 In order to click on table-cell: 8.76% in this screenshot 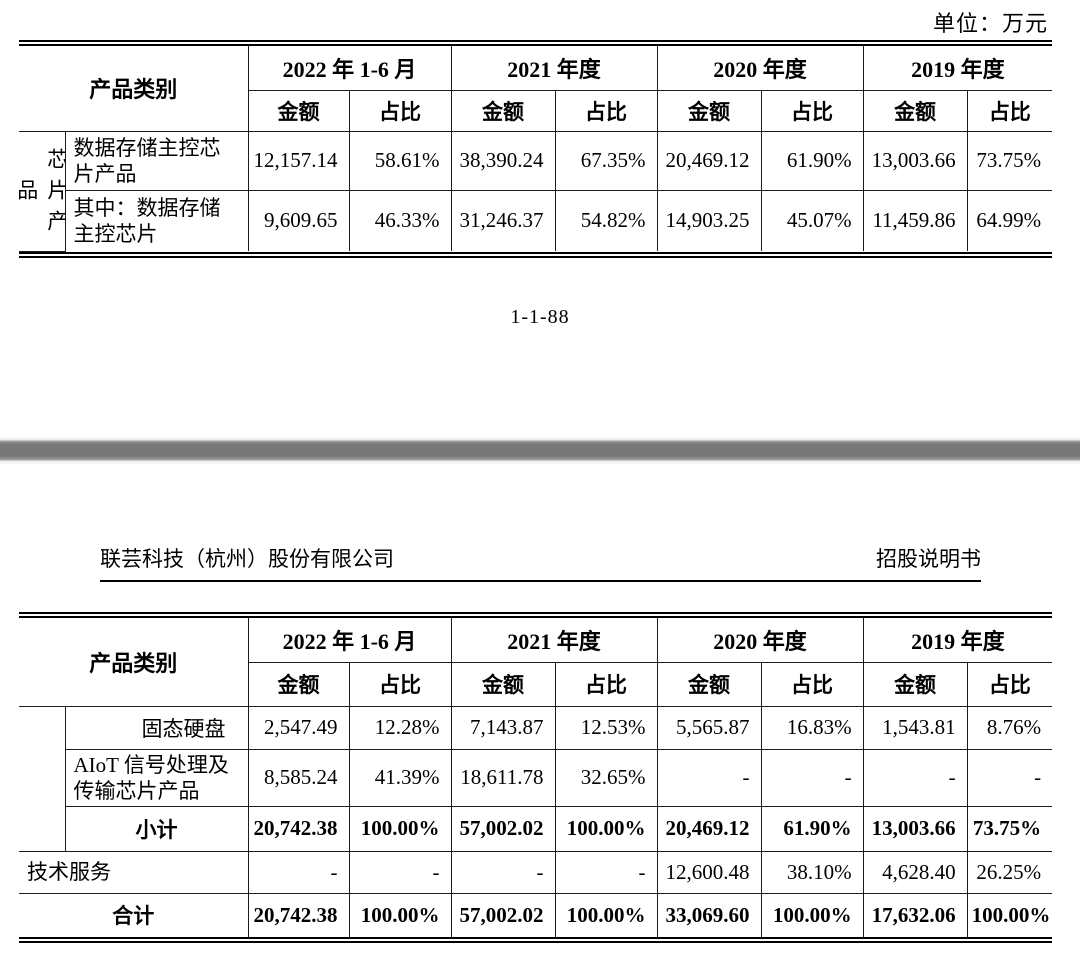, I will do `click(1009, 727)`.